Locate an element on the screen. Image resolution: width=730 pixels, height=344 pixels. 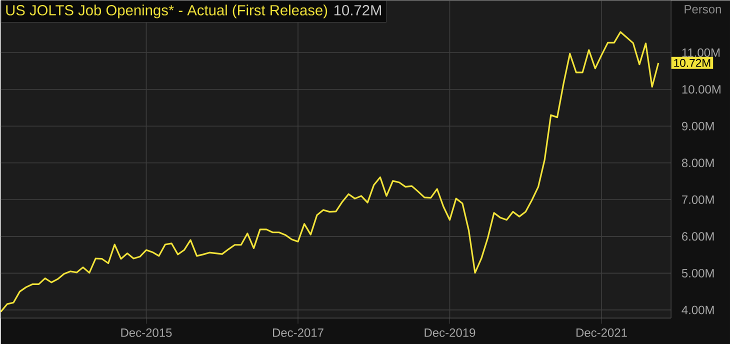
annotation: 10.72M is located at coordinates (358, 10).